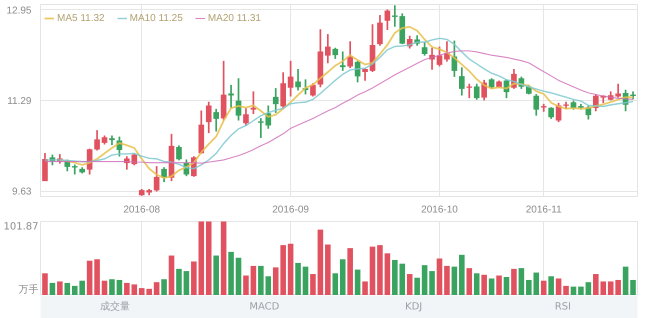 The width and height of the screenshot is (661, 318). Describe the element at coordinates (439, 210) in the screenshot. I see `x-tick-label: 2016-10` at that location.